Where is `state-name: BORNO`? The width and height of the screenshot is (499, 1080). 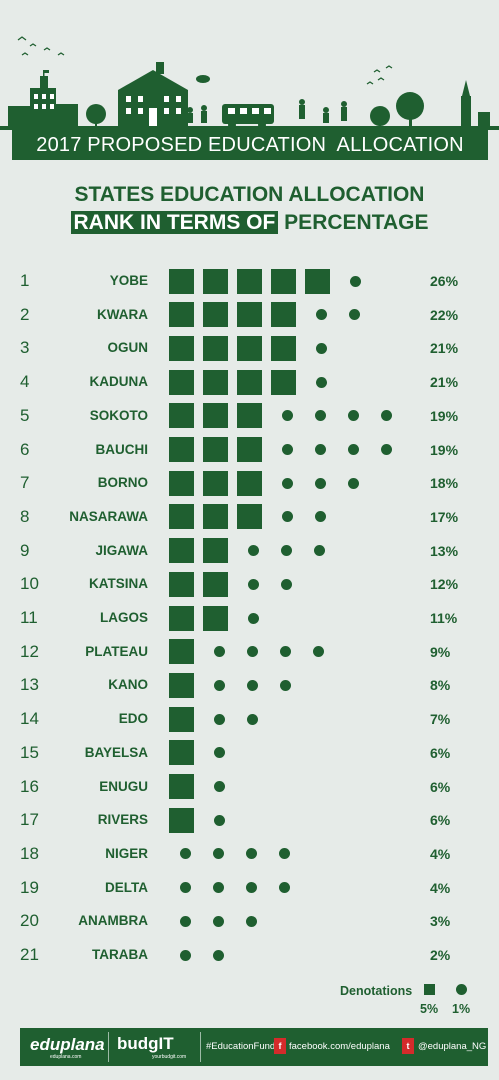
state-name: BORNO is located at coordinates (122, 483).